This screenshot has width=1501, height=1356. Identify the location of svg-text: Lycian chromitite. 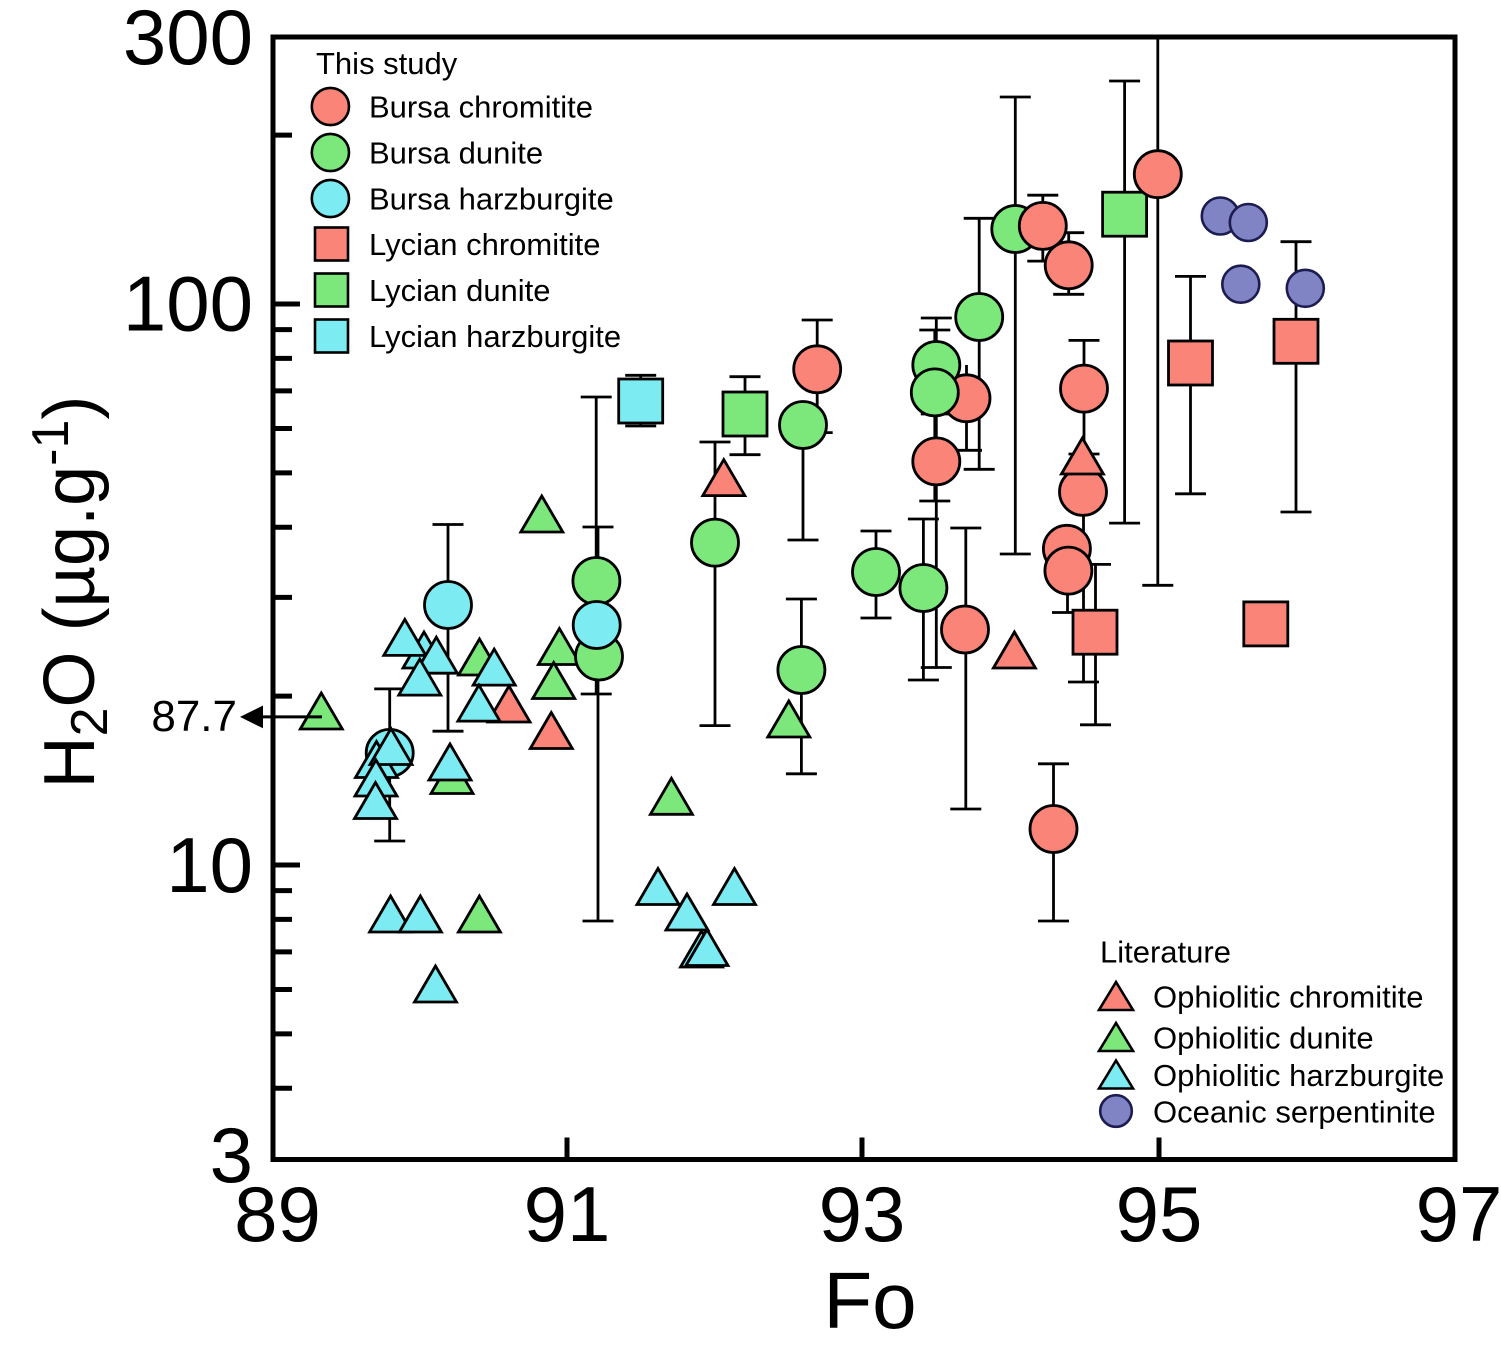
(484, 244).